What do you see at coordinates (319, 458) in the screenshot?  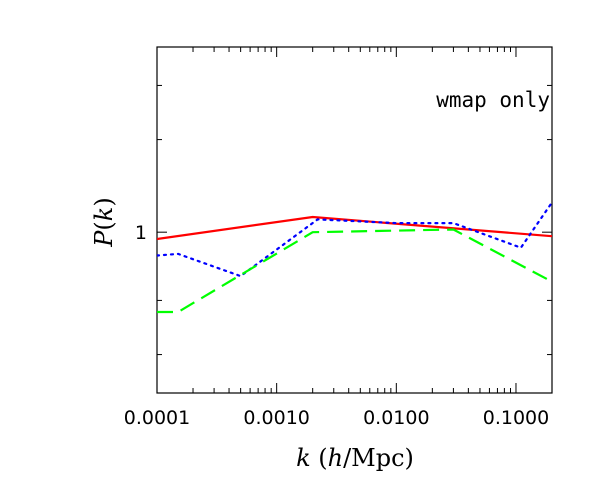 I see `x-axis-label-open: (` at bounding box center [319, 458].